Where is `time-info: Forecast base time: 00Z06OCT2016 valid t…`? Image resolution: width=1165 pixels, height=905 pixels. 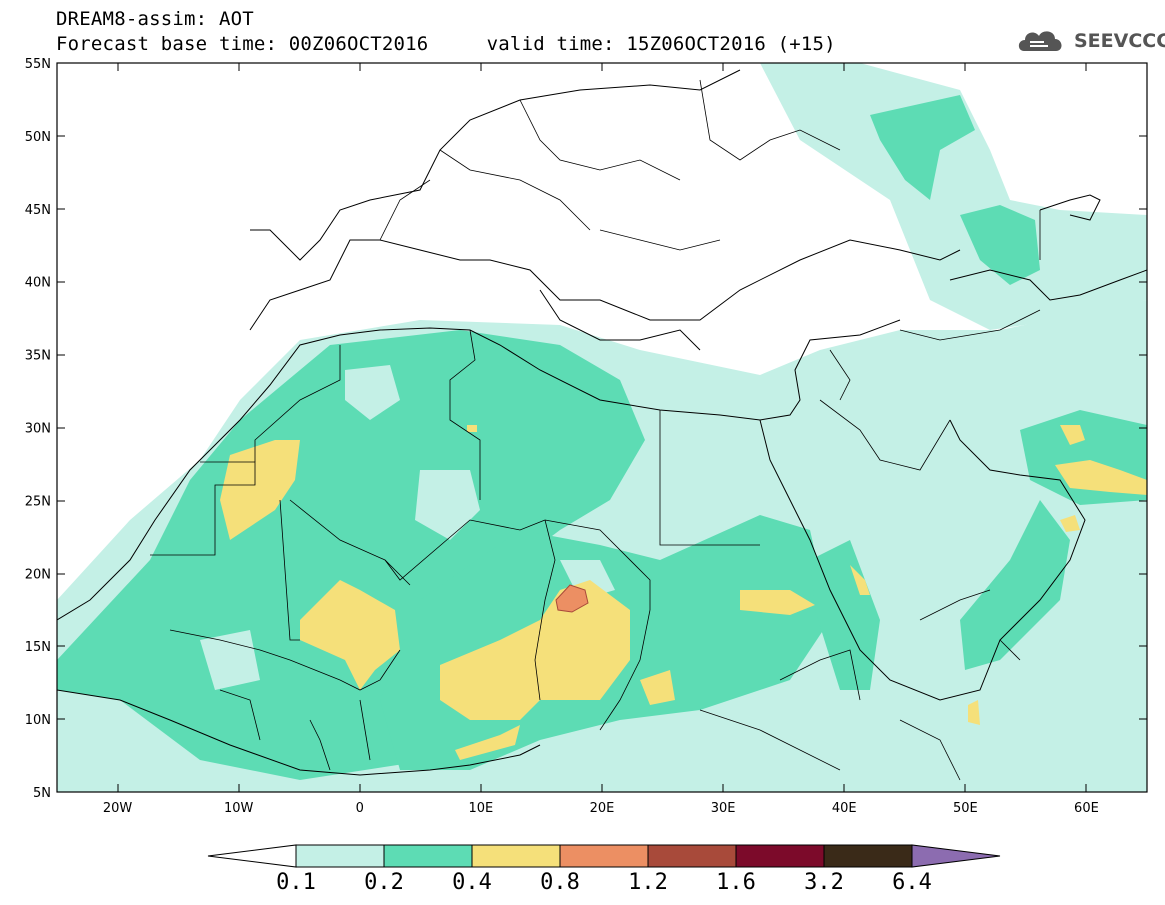
time-info: Forecast base time: 00Z06OCT2016 valid t… is located at coordinates (446, 44).